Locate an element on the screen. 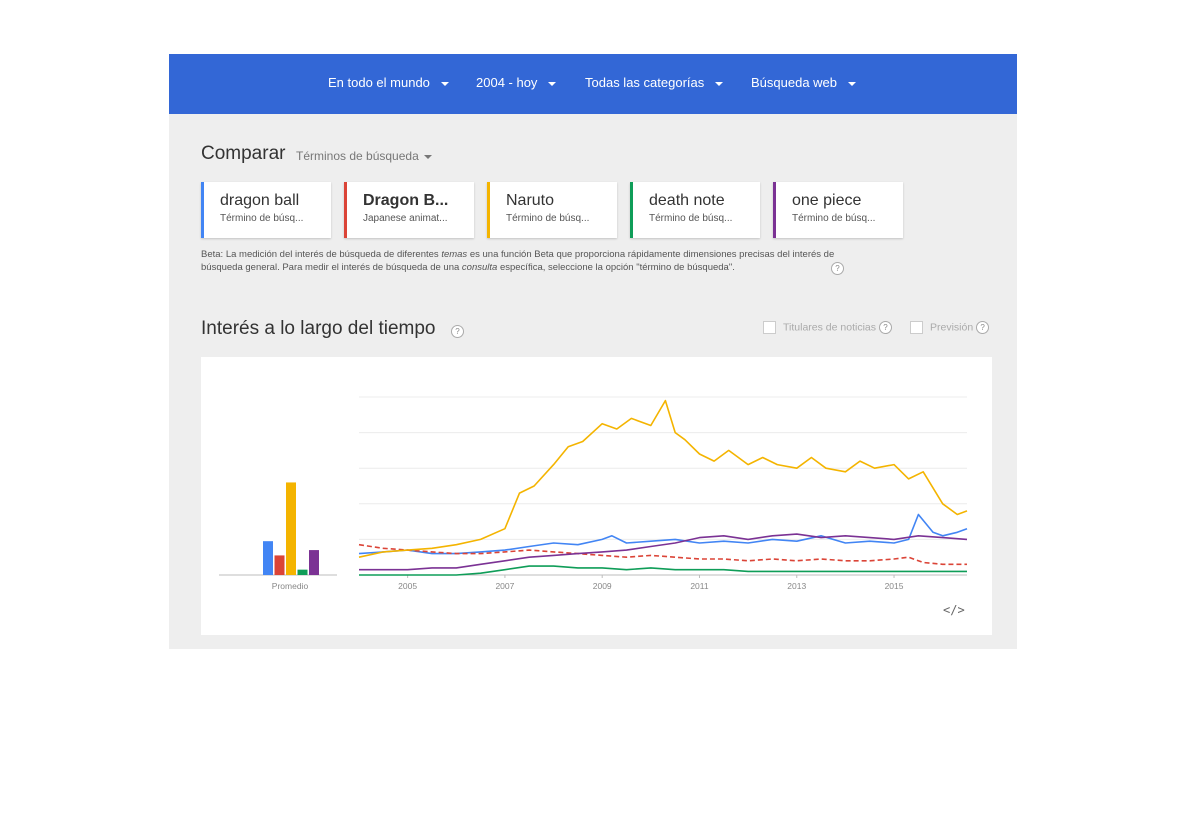 Image resolution: width=1200 pixels, height=829 pixels. search-type-filter-label: Búsqueda web is located at coordinates (794, 82).